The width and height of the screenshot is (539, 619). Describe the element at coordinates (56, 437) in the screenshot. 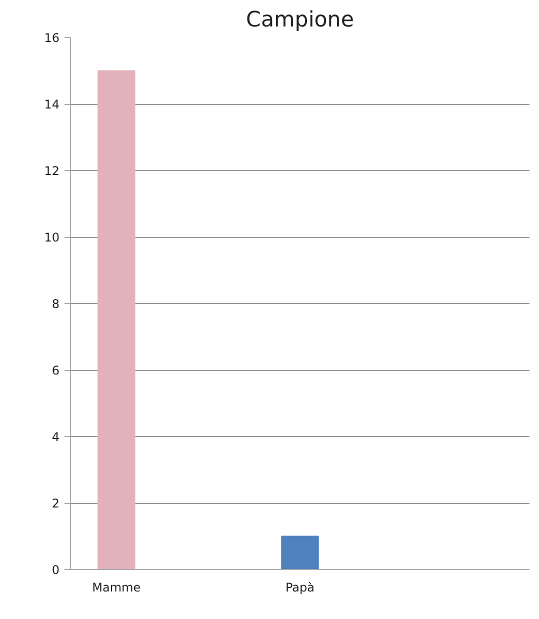

I see `y-tick-label: 4` at that location.